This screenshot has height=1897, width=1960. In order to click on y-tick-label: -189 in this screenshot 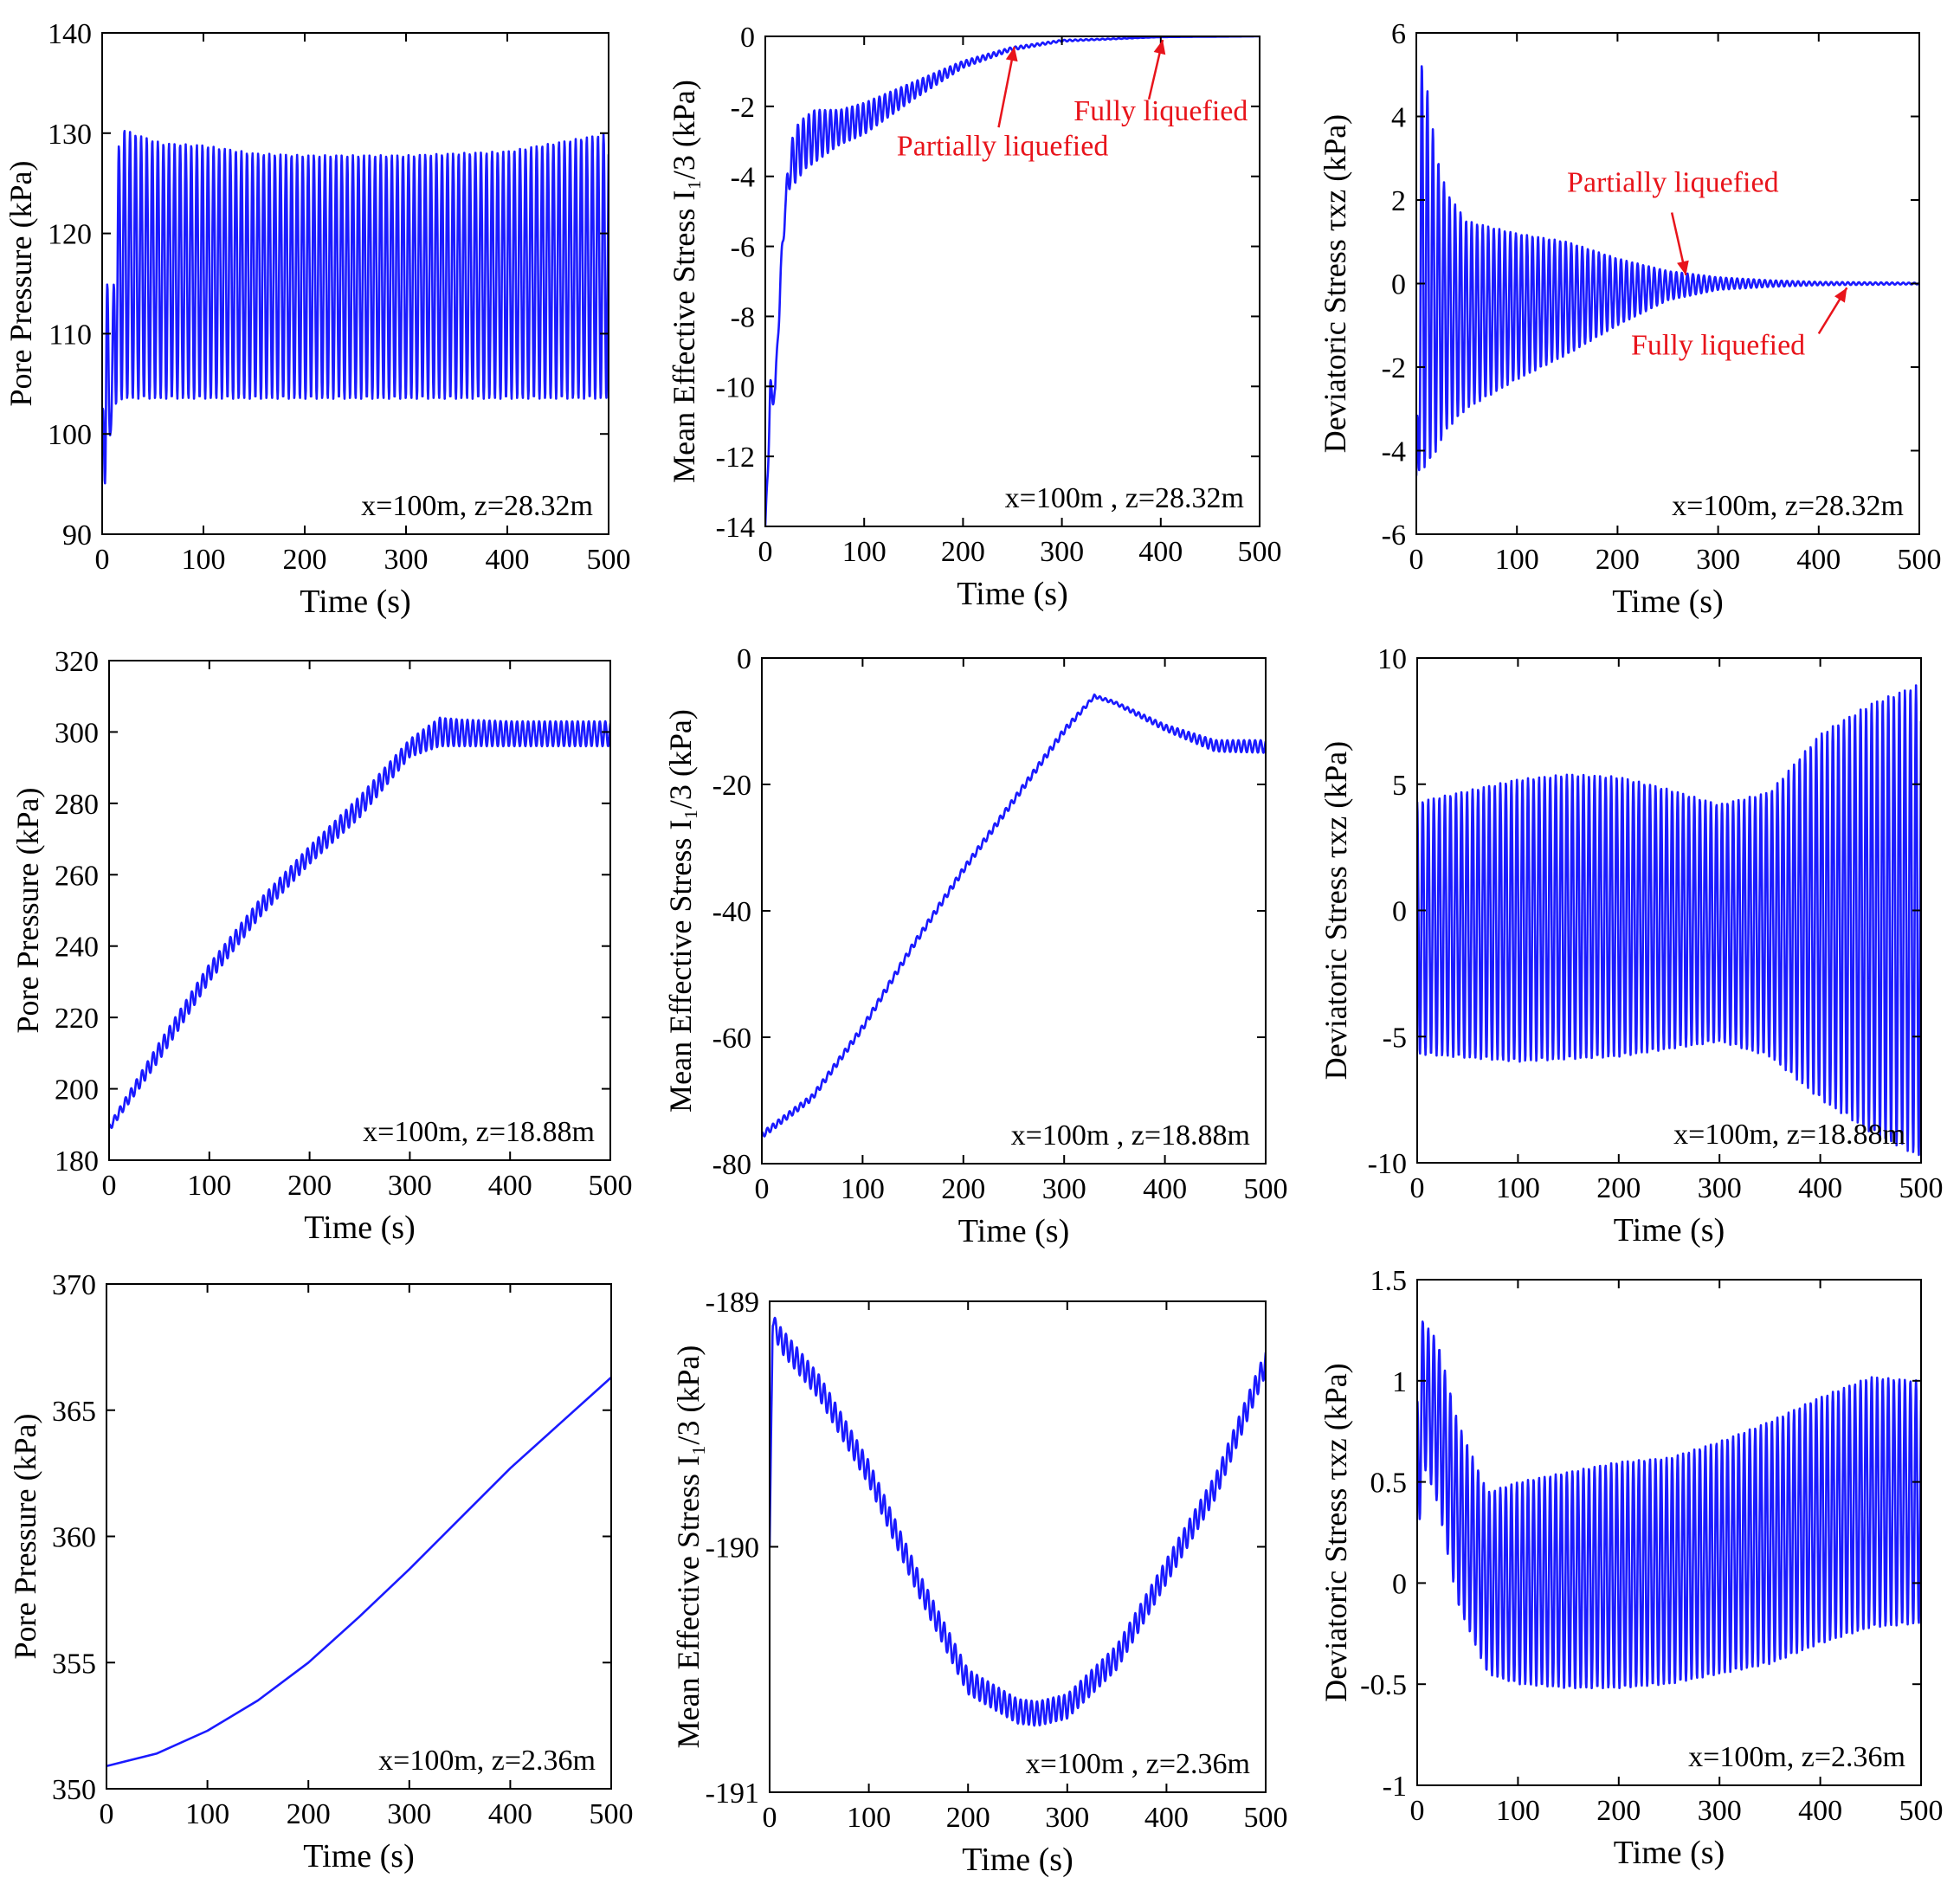, I will do `click(733, 1303)`.